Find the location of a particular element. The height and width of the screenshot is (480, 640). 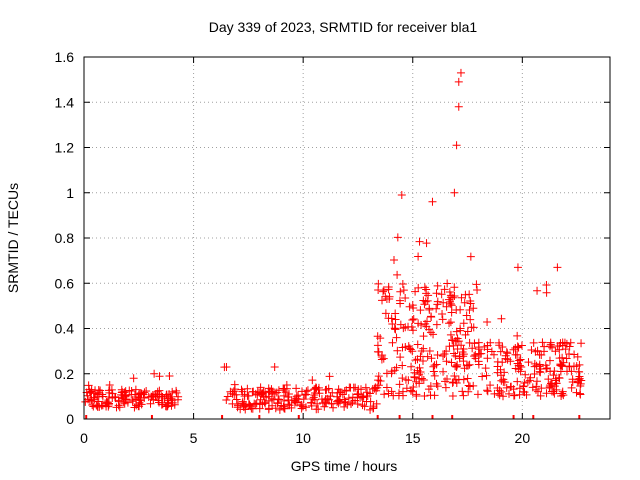

y-axis-label: SRMTID / TECUs is located at coordinates (13, 238).